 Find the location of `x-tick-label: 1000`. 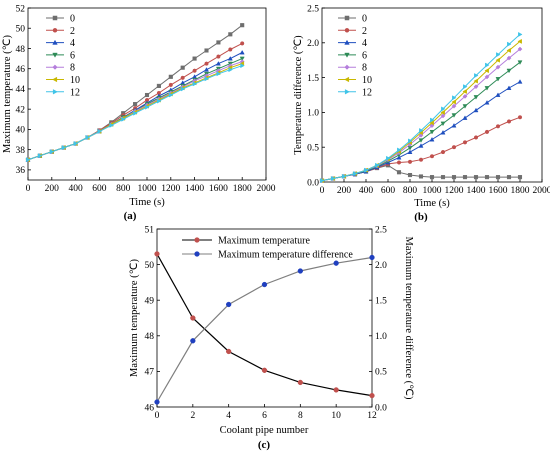

x-tick-label: 1000 is located at coordinates (147, 189).